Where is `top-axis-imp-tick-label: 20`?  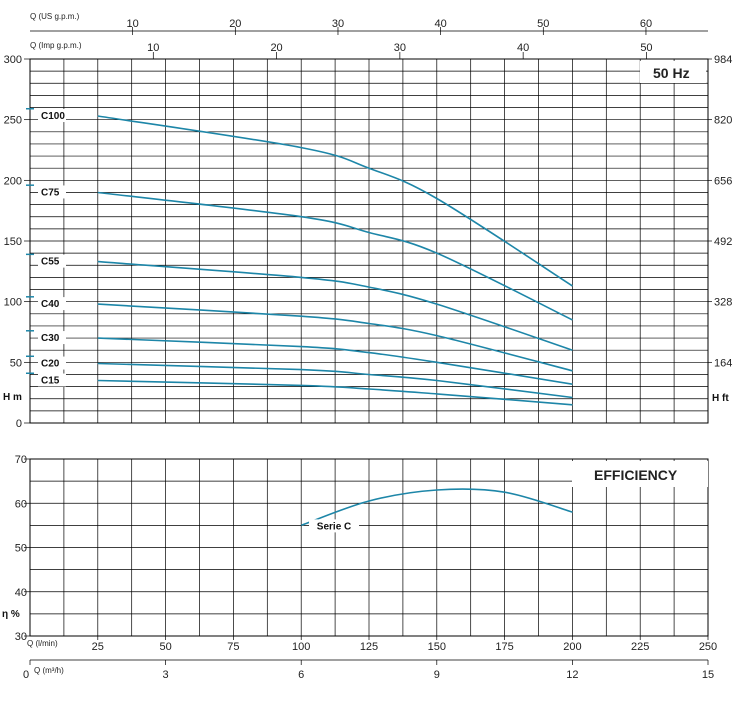 top-axis-imp-tick-label: 20 is located at coordinates (276, 48).